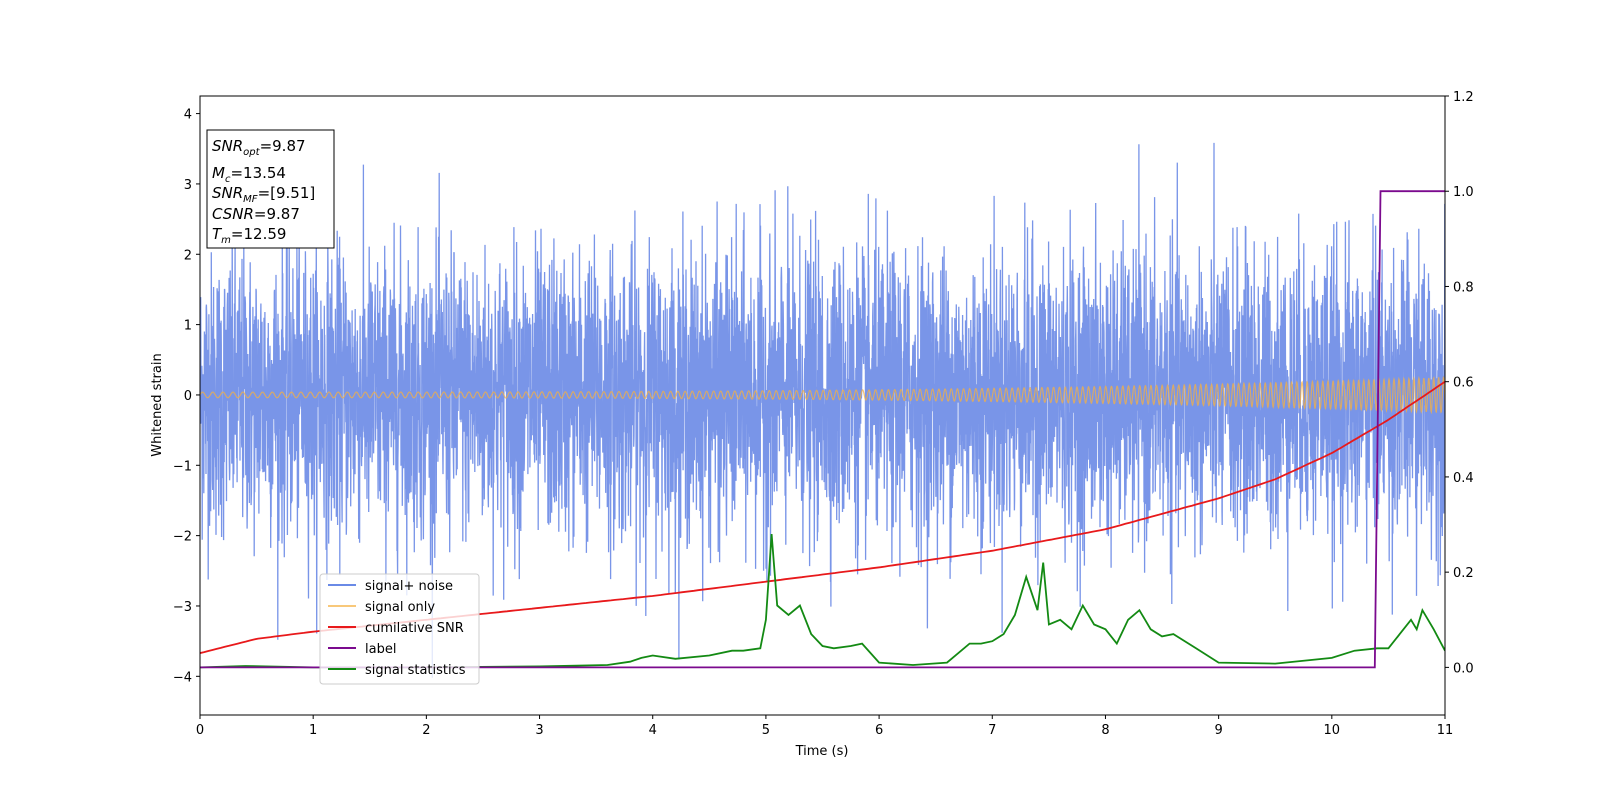 The image size is (1600, 800). I want to click on y2-tick-label: 0.6, so click(1463, 383).